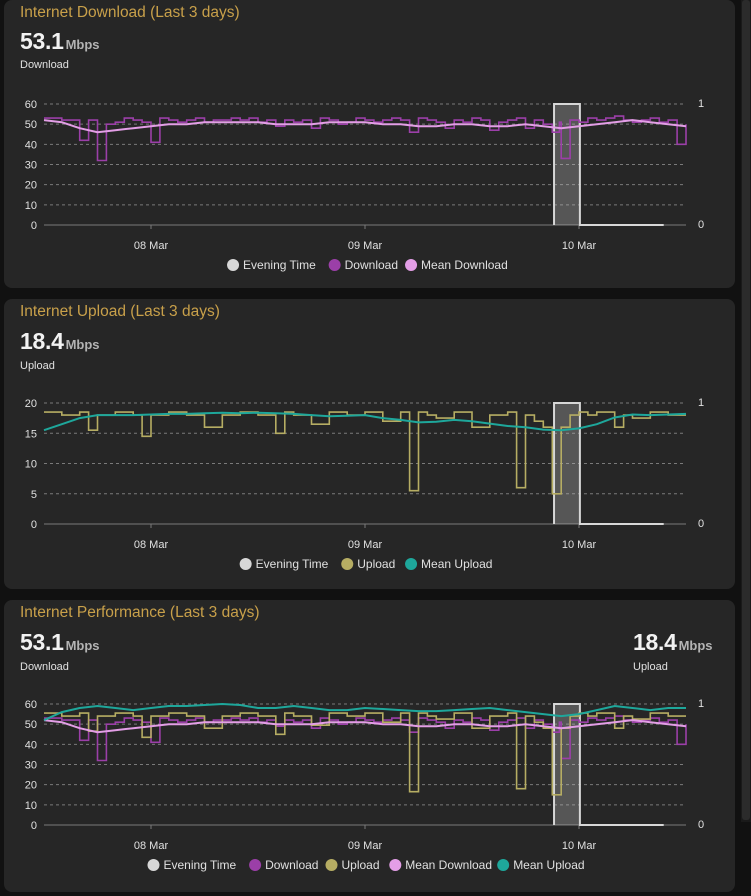  Describe the element at coordinates (44, 667) in the screenshot. I see `download-stat-label: Download` at that location.